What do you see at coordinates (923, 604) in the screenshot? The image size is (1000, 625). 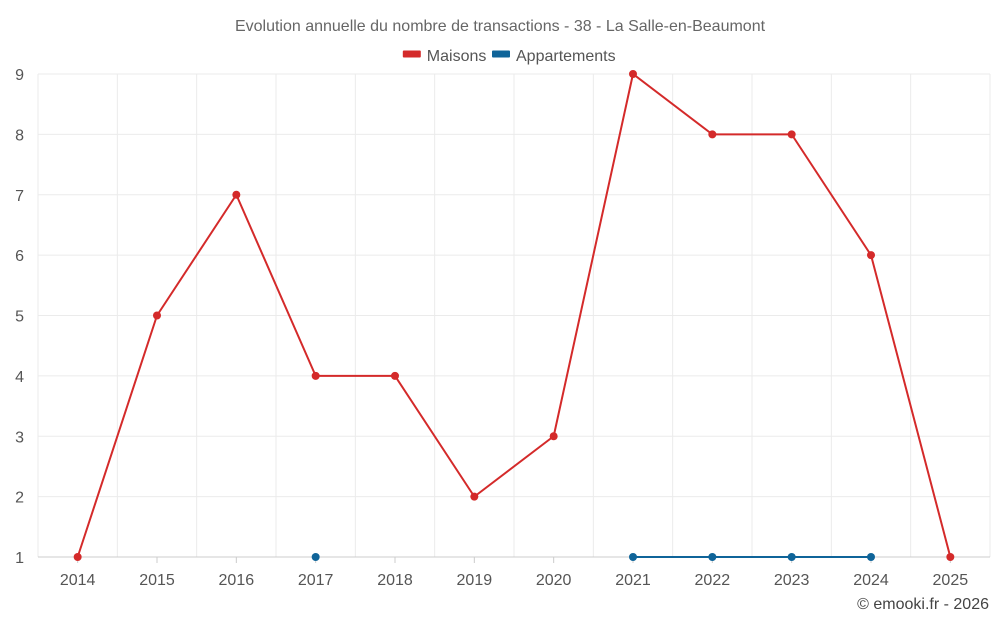 I see `credit-text: © emooki.fr - 2026` at bounding box center [923, 604].